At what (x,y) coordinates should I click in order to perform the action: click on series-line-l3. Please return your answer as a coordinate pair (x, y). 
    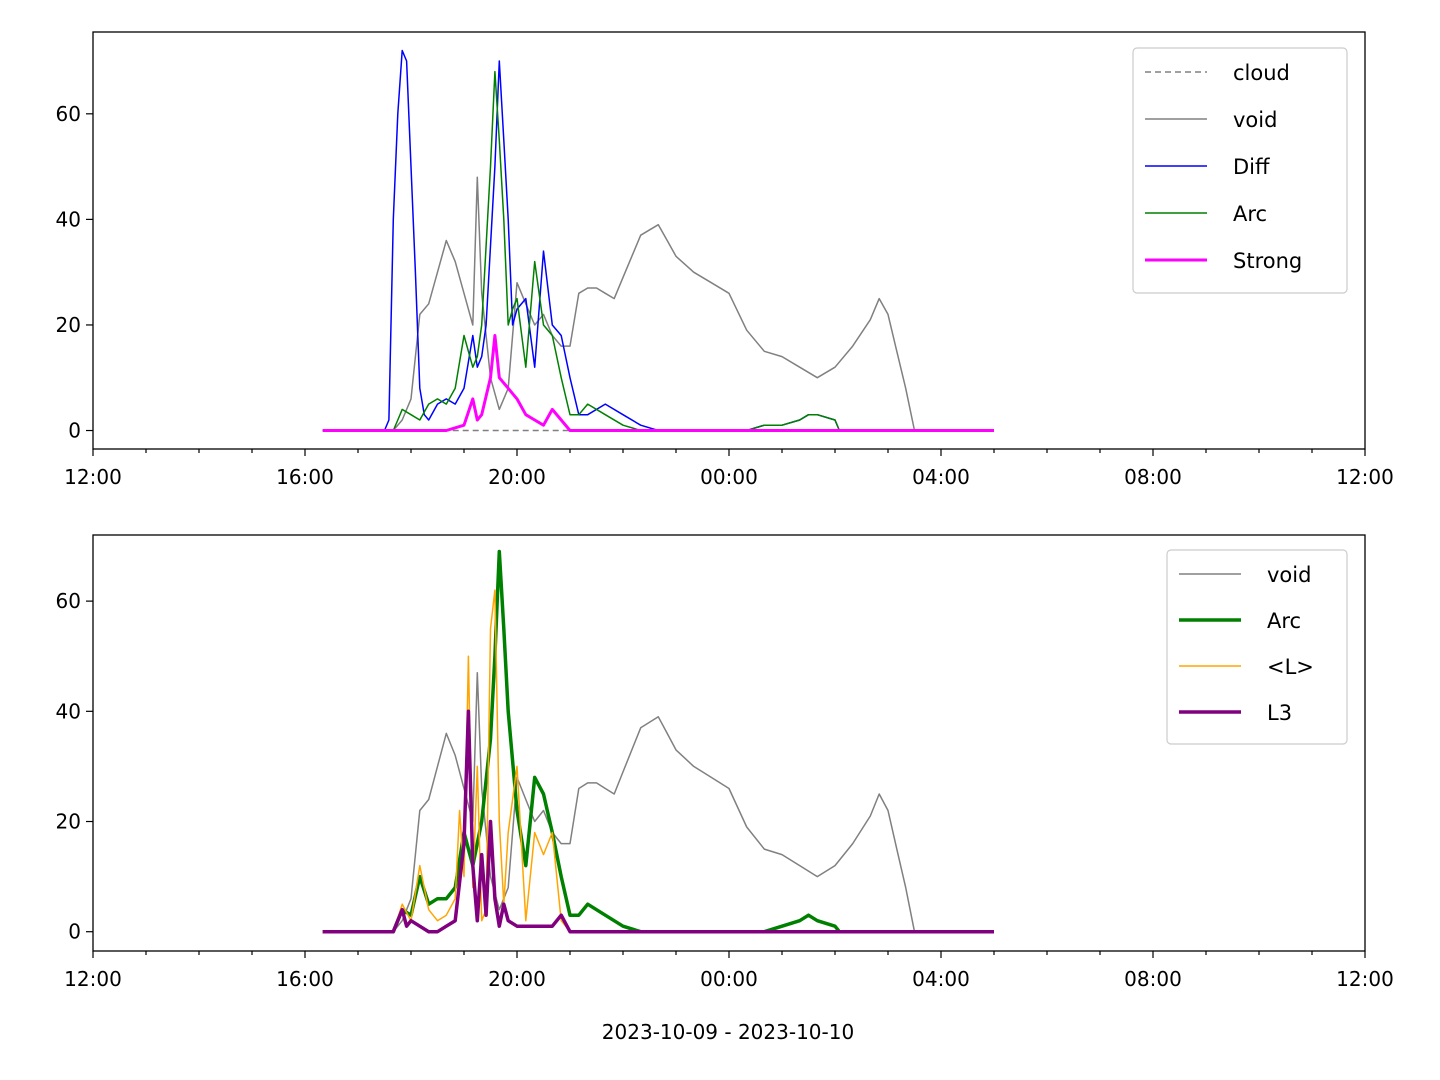
    Looking at the image, I should click on (658, 821).